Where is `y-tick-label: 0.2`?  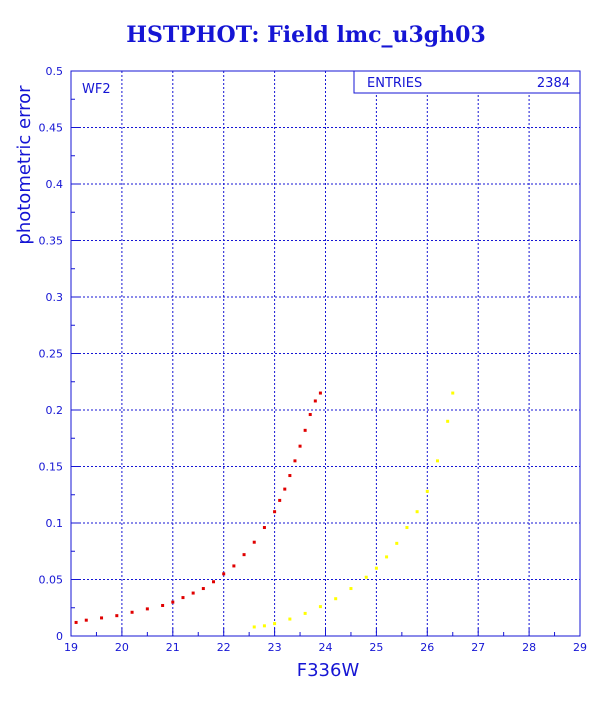 y-tick-label: 0.2 is located at coordinates (55, 410).